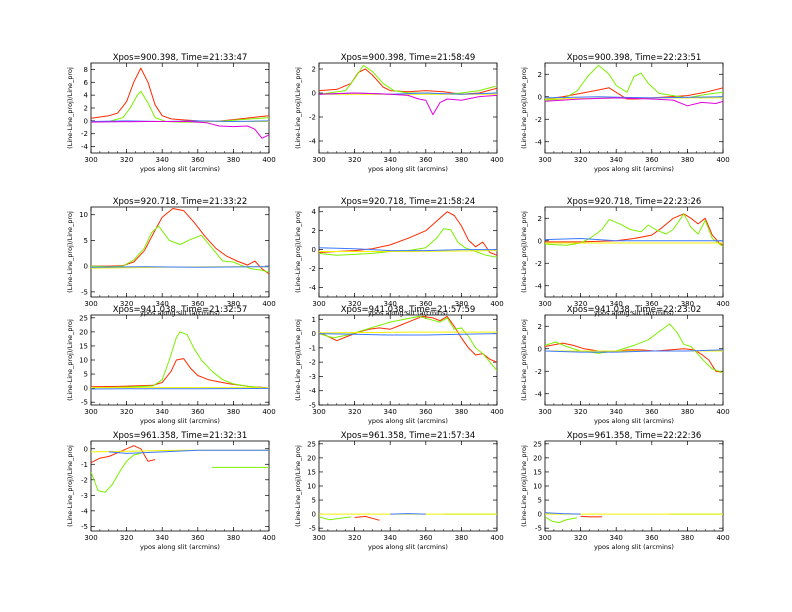  What do you see at coordinates (314, 212) in the screenshot?
I see `y-tick-label: 4` at bounding box center [314, 212].